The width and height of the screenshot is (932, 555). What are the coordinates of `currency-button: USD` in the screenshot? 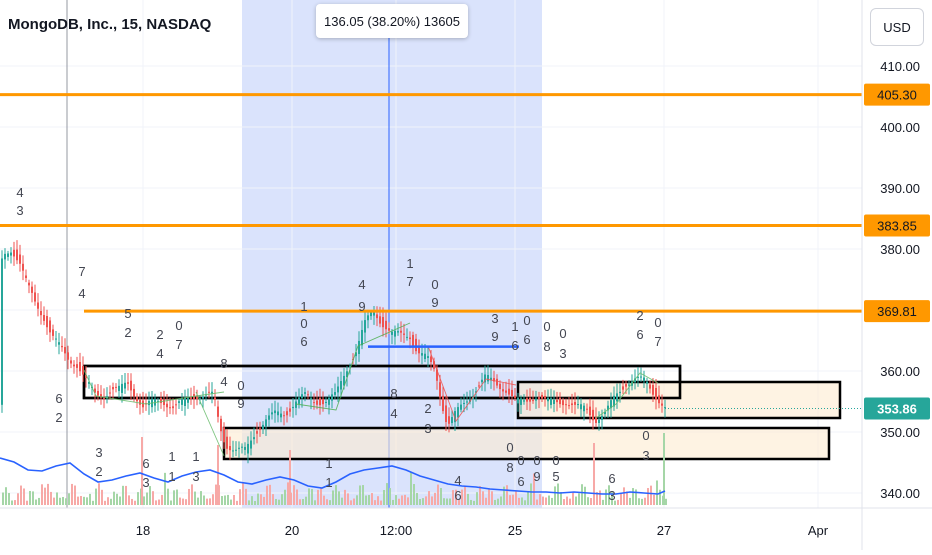 It's located at (897, 27).